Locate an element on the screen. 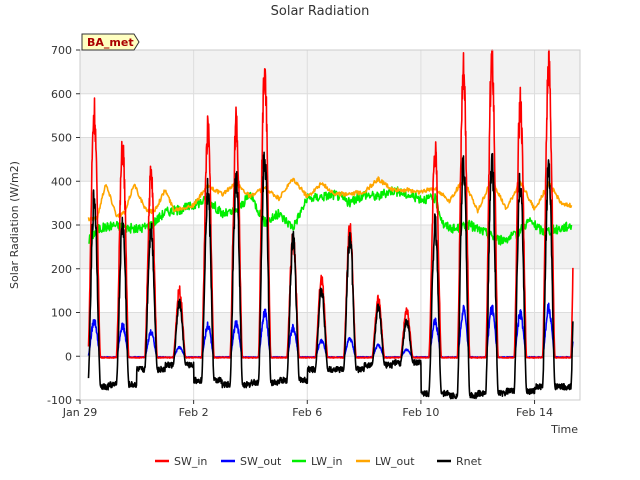 The image size is (640, 480). badge-shape is located at coordinates (110, 42).